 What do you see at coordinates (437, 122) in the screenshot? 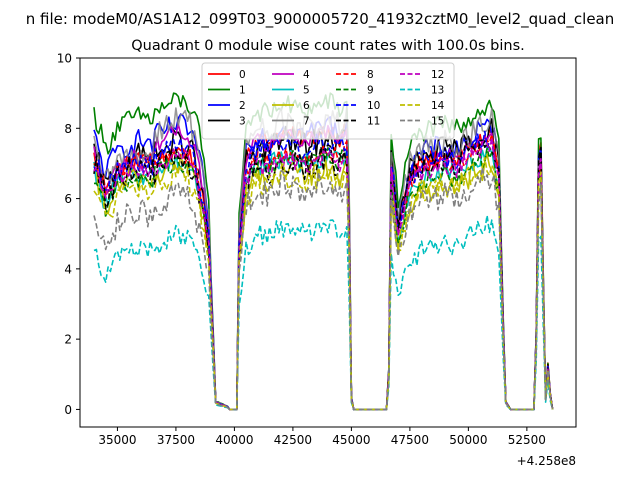
I see `legend-label-15: 15` at bounding box center [437, 122].